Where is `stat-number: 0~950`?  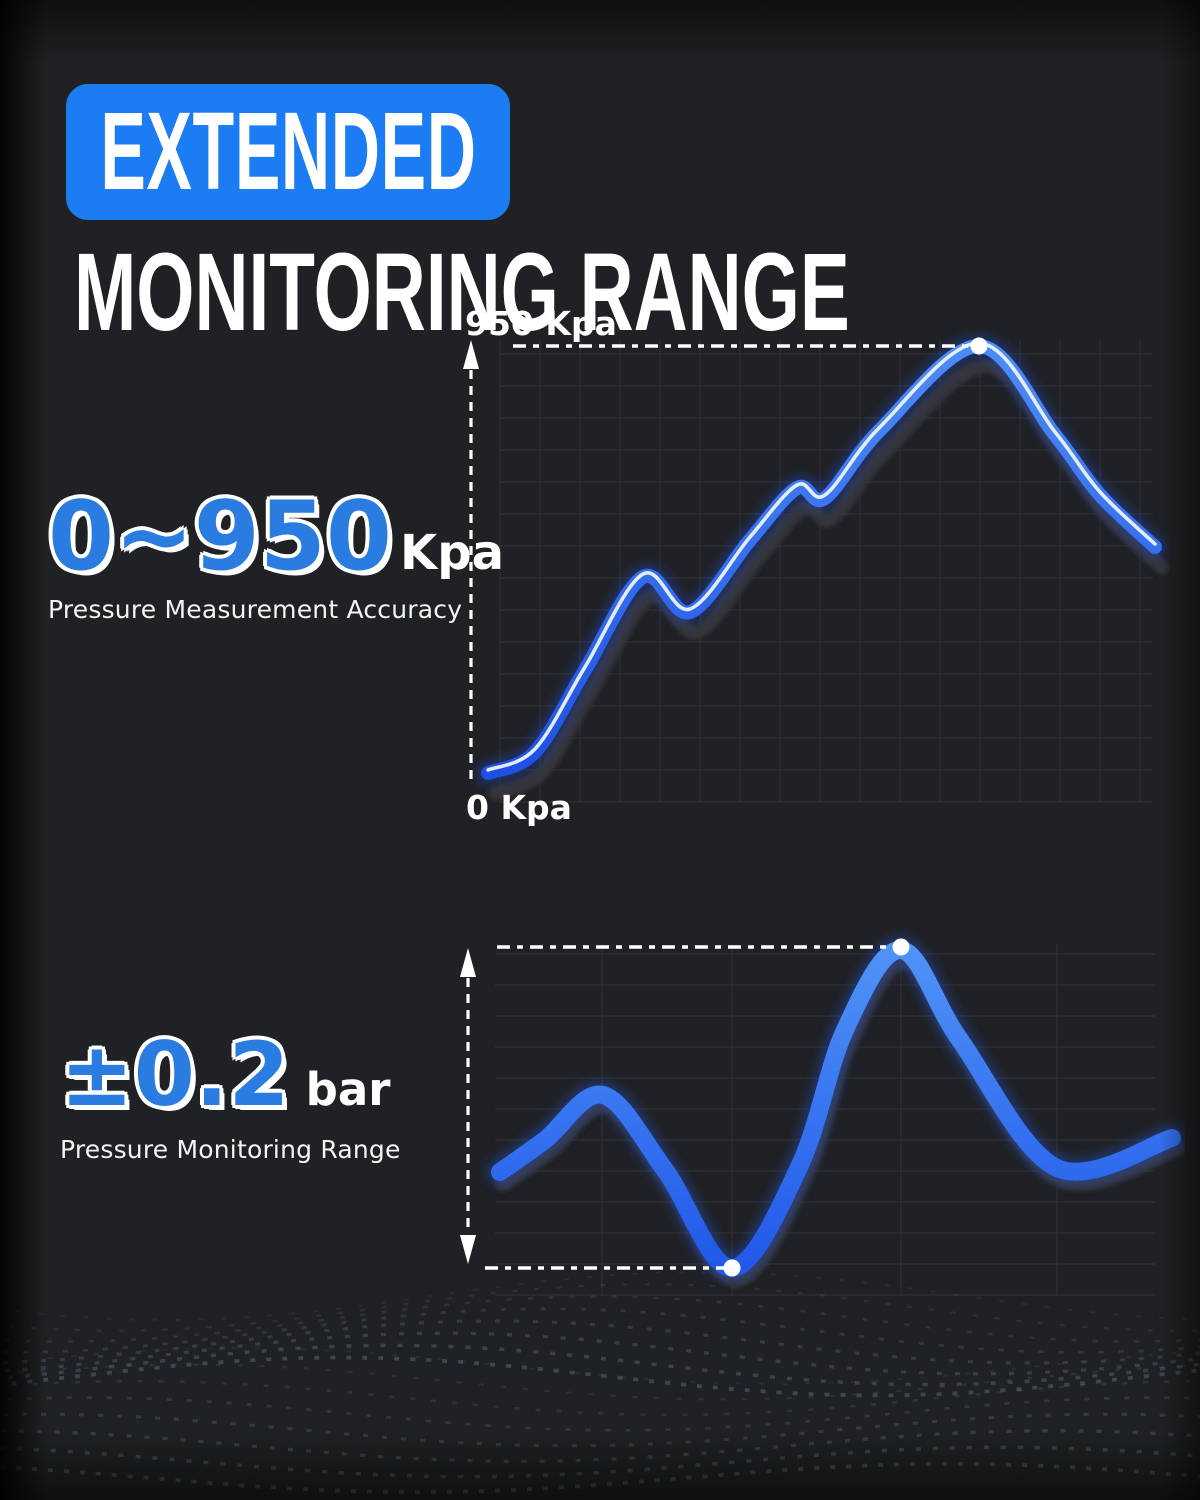
stat-number: 0~950 is located at coordinates (220, 537).